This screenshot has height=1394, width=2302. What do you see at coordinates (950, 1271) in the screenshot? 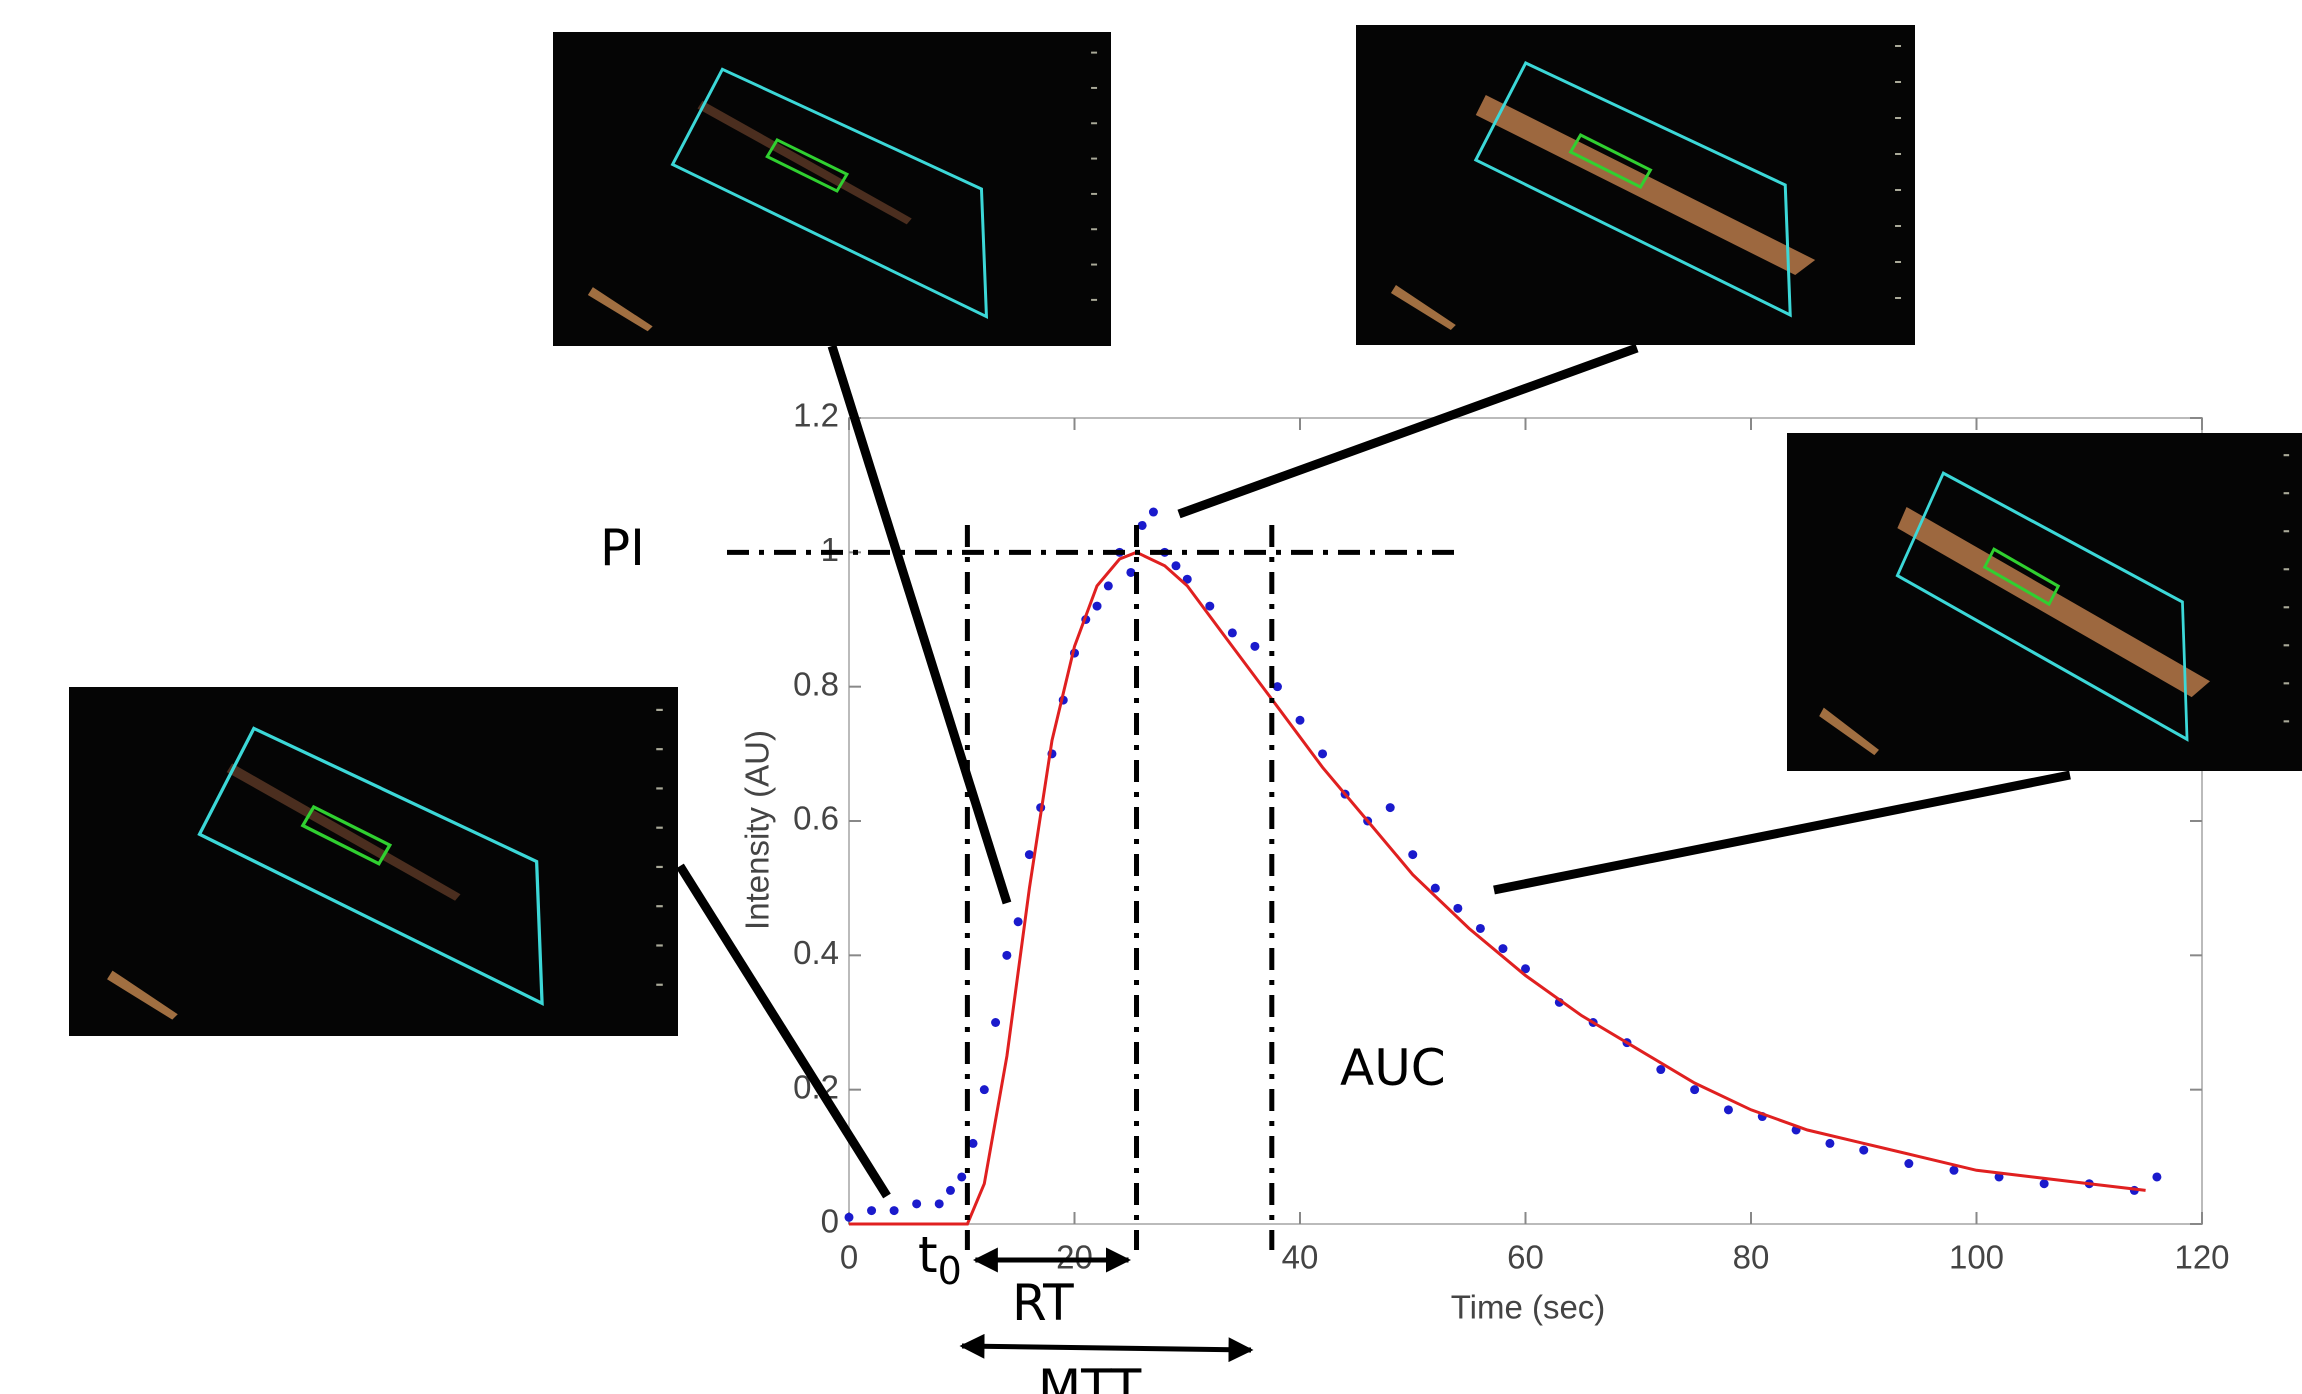
I see `t0-sub: 0` at bounding box center [950, 1271].